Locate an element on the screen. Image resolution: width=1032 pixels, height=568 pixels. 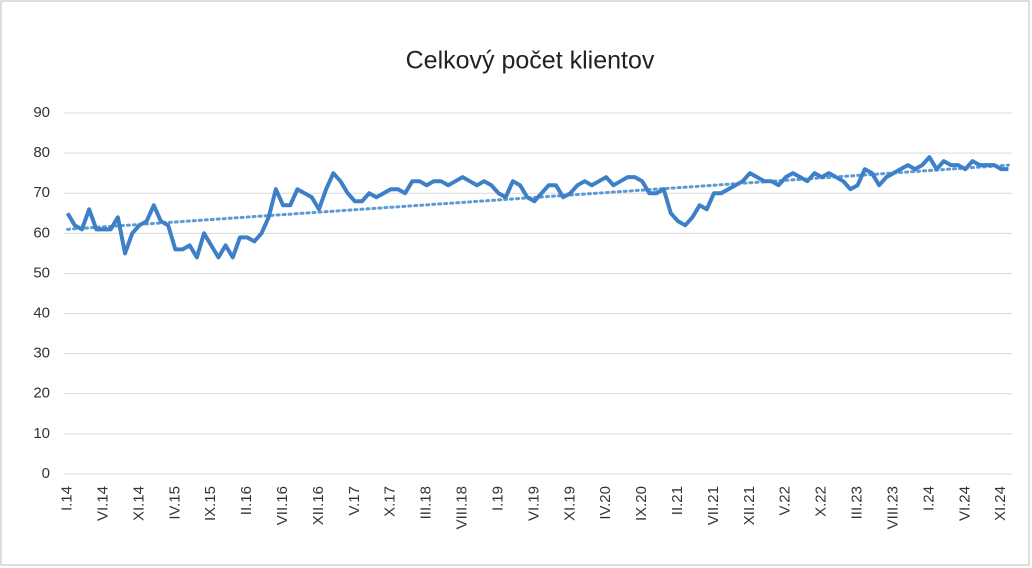
trendline is located at coordinates (538, 197).